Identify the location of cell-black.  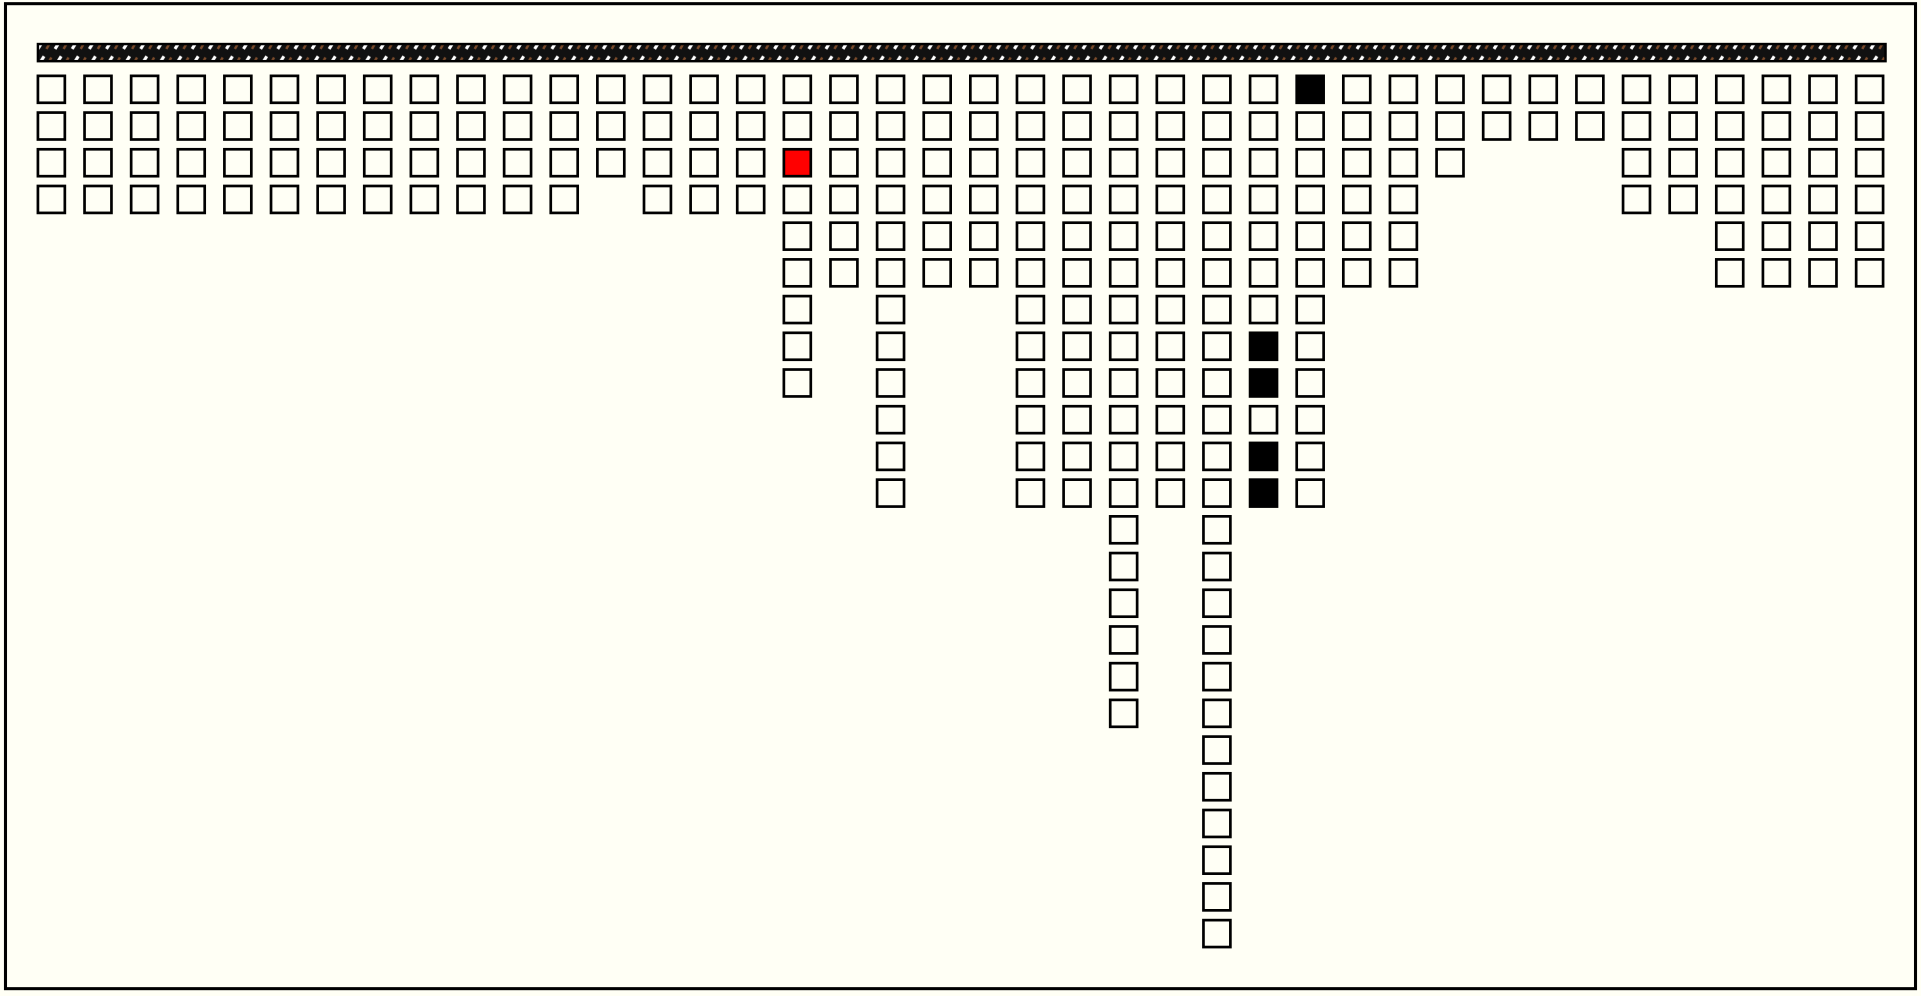
(1263, 456).